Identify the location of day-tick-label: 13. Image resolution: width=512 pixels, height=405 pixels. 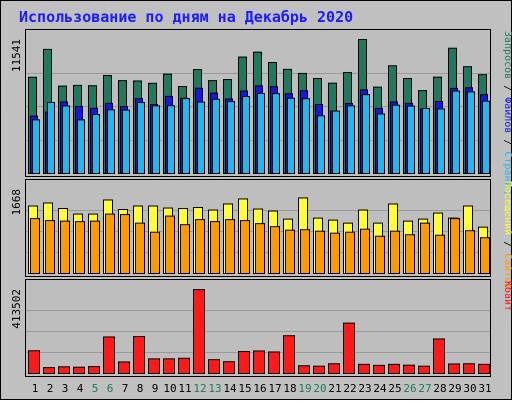
(214, 388).